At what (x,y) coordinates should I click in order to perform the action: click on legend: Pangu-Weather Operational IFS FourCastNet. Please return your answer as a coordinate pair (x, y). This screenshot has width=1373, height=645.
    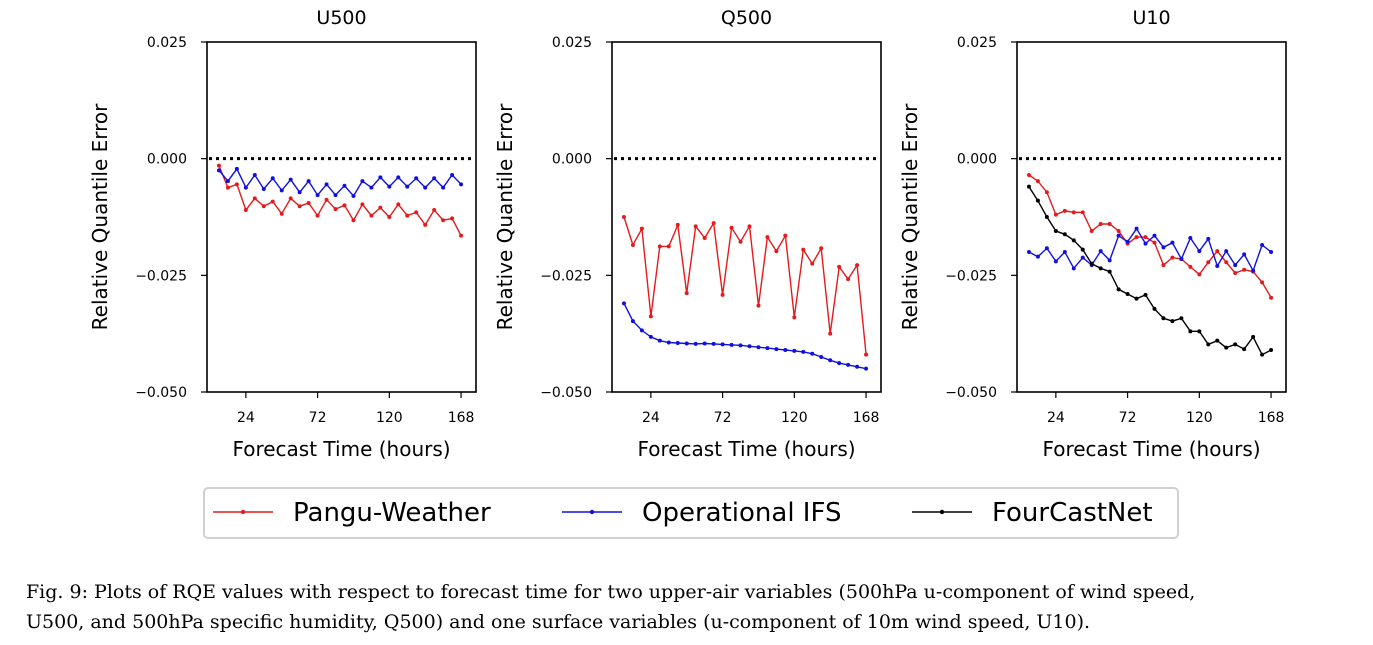
    Looking at the image, I should click on (691, 513).